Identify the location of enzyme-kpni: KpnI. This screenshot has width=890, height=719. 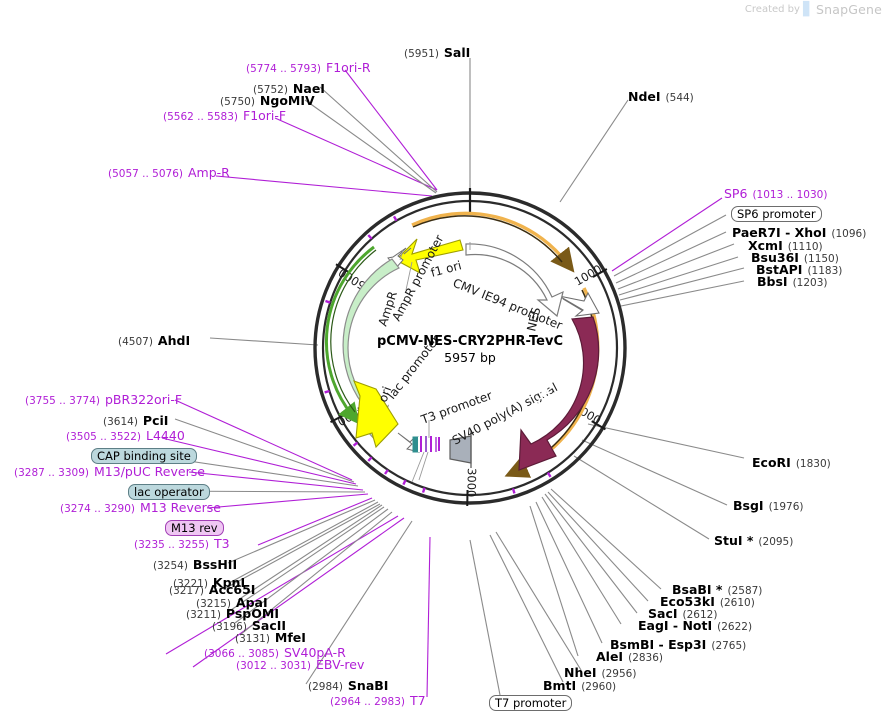
(229, 582).